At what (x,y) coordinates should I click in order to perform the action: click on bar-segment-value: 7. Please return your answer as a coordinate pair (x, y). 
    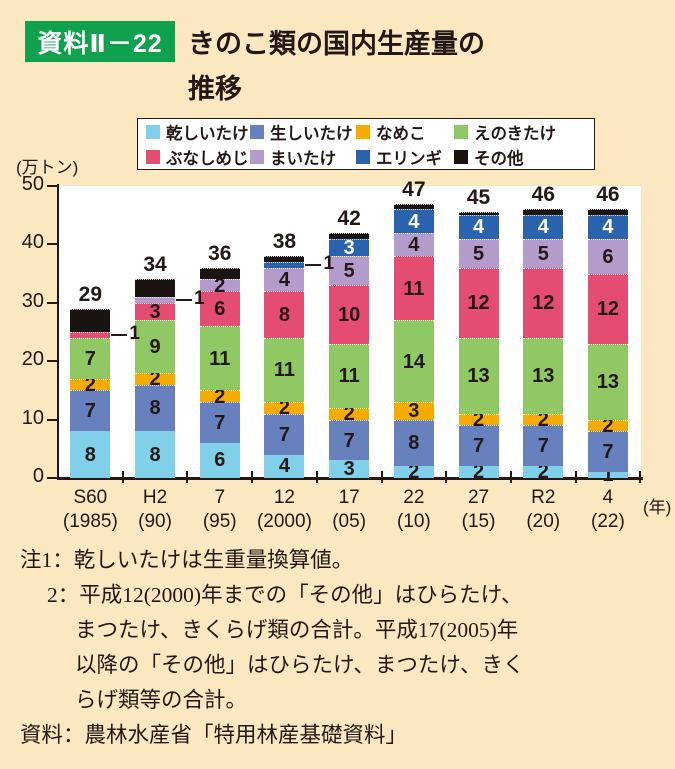
    Looking at the image, I should click on (220, 423).